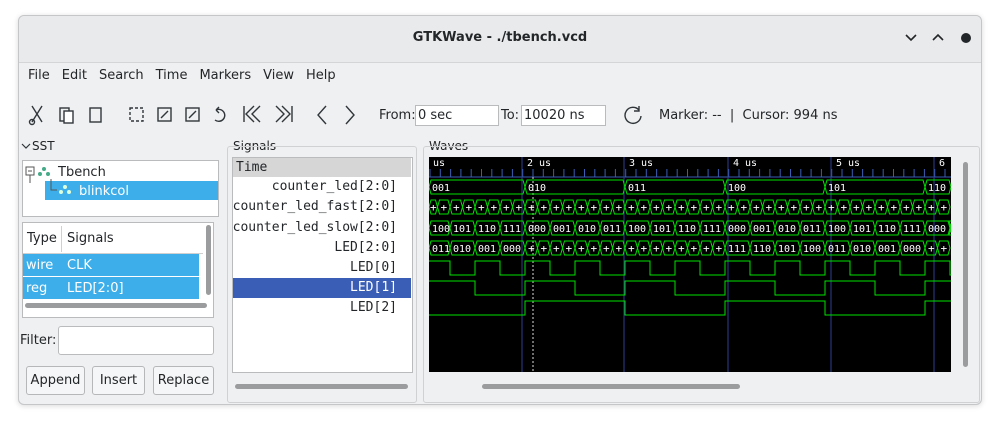  Describe the element at coordinates (136, 340) in the screenshot. I see `filter-input` at that location.